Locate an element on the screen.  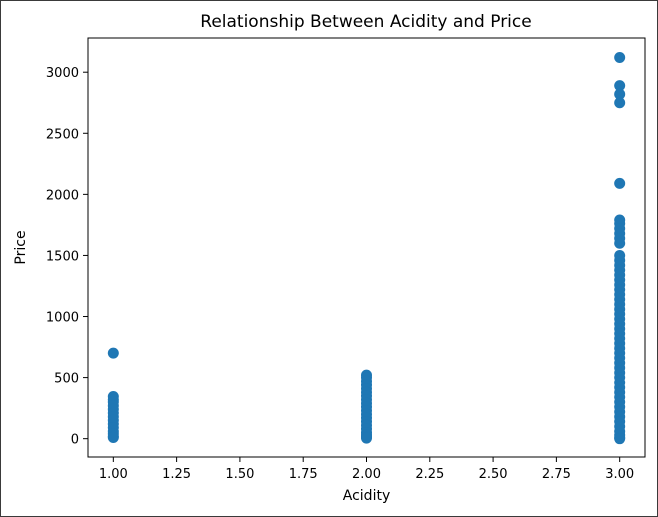
x-tick-label: 2.50 is located at coordinates (493, 474).